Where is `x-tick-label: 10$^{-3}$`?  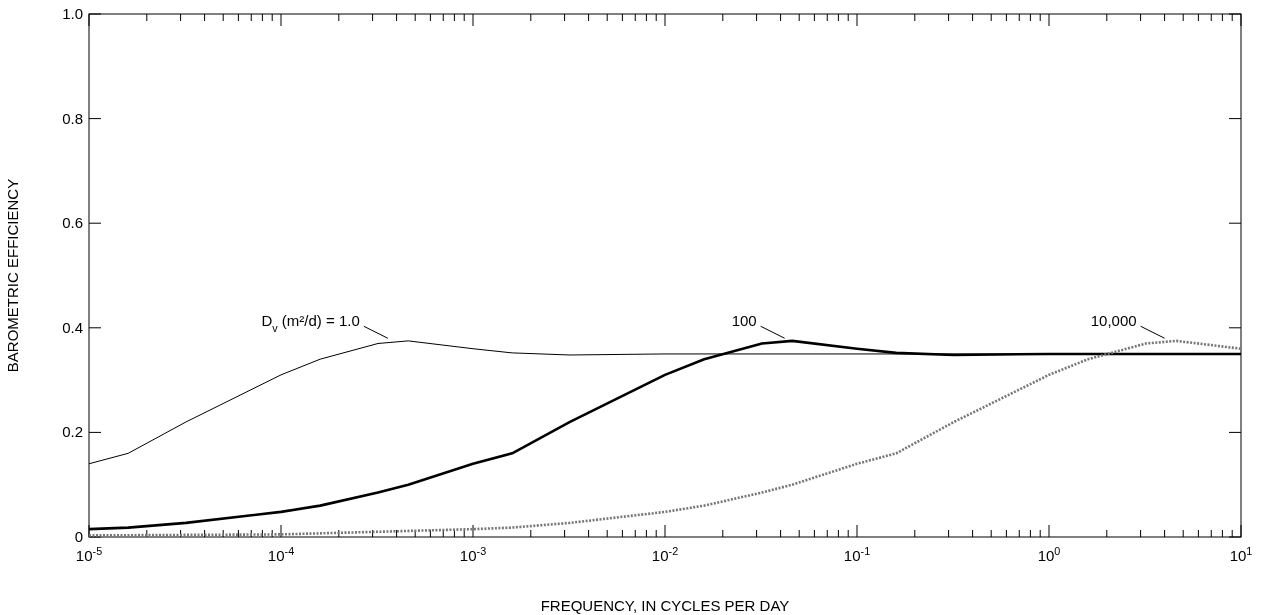
x-tick-label: 10$^{-3}$ is located at coordinates (473, 554).